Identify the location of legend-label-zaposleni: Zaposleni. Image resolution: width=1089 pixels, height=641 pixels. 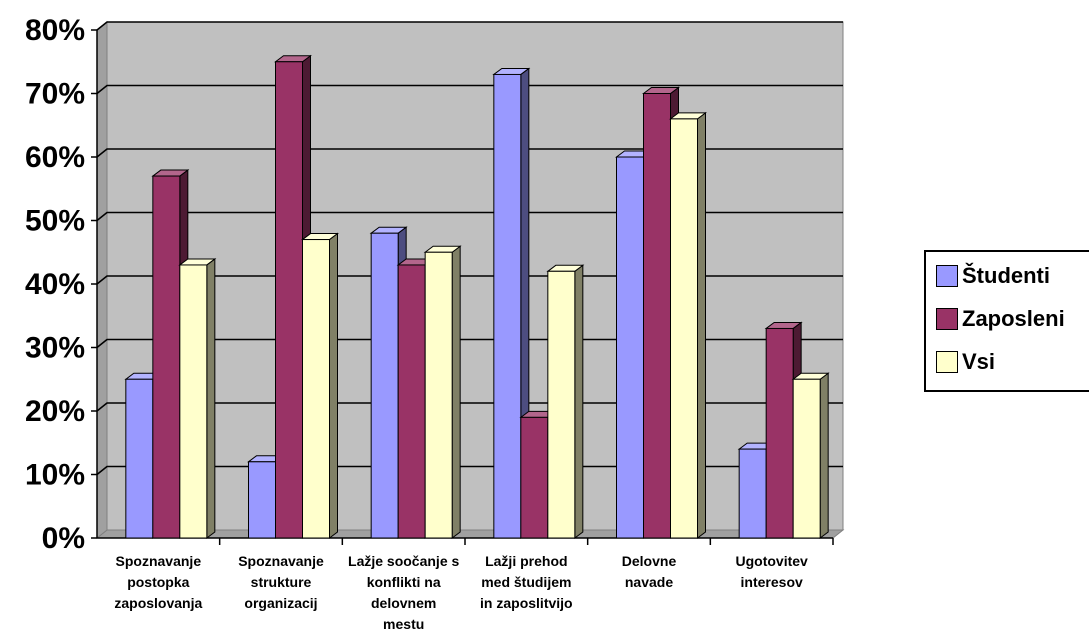
(1013, 318).